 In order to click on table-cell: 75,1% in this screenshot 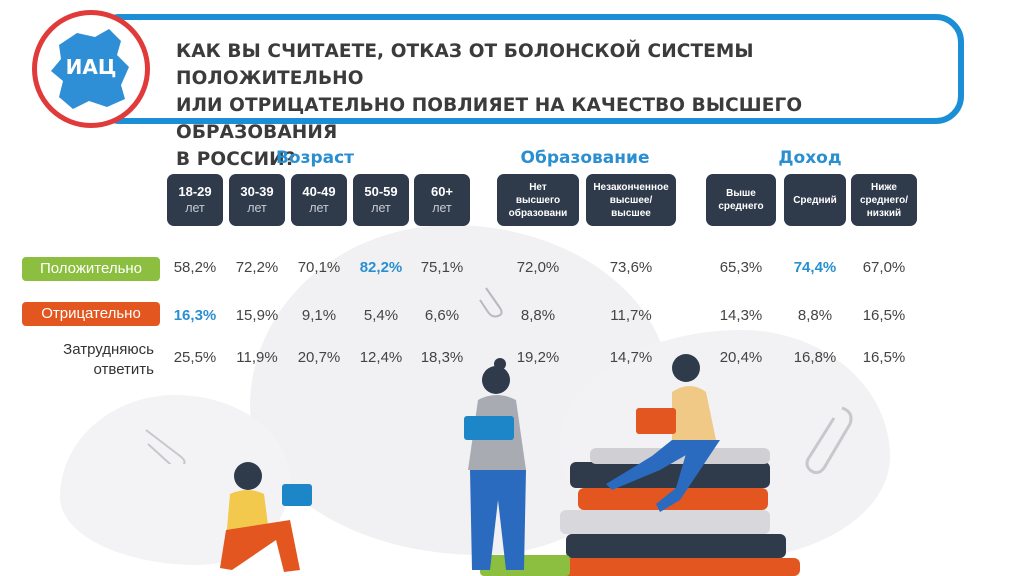, I will do `click(442, 267)`.